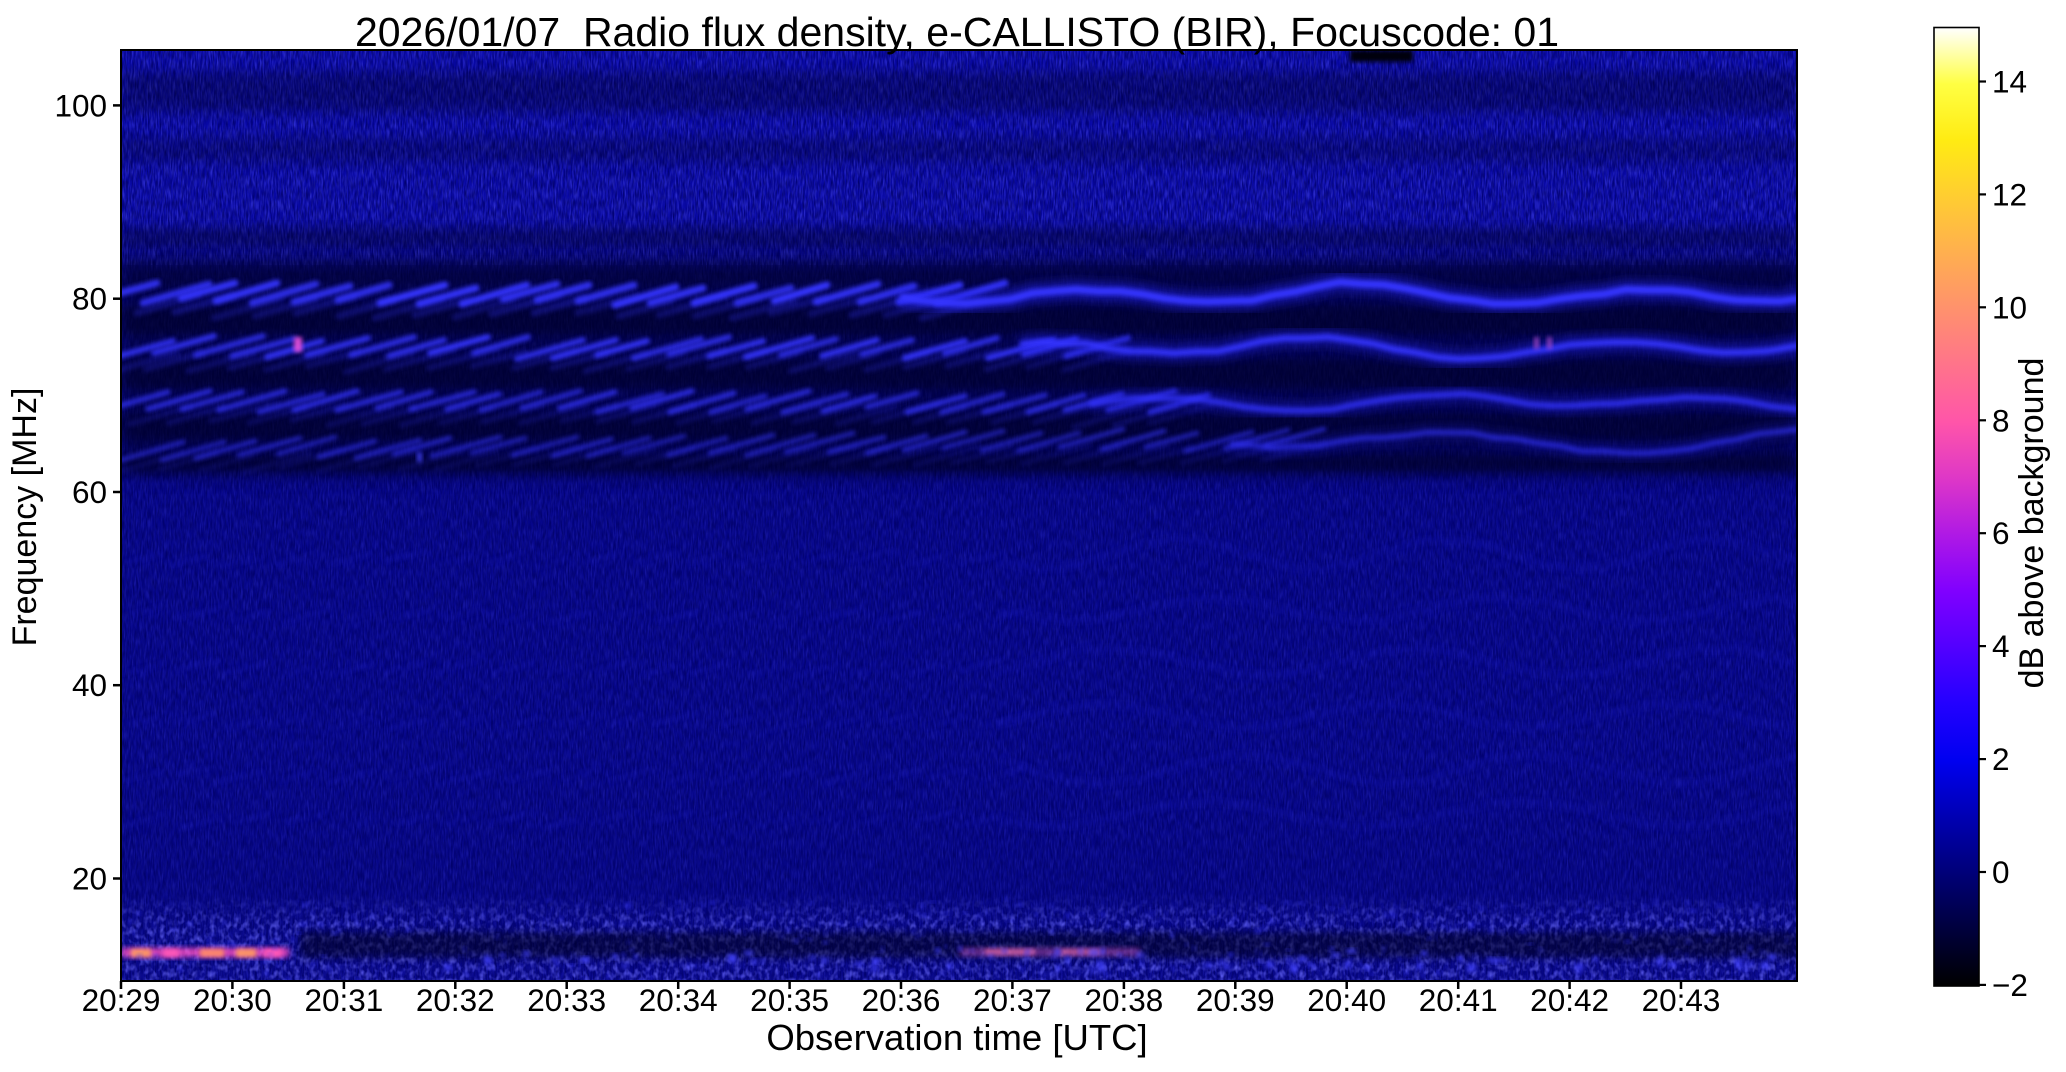 Image resolution: width=2066 pixels, height=1072 pixels. Describe the element at coordinates (789, 1000) in the screenshot. I see `svg-text: 20:35` at that location.